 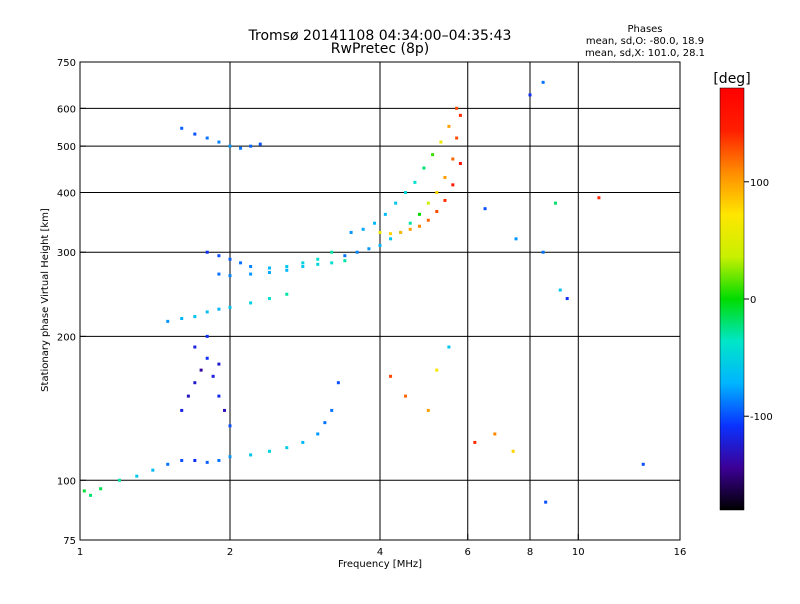 What do you see at coordinates (69, 541) in the screenshot?
I see `y-tick-label: 75` at bounding box center [69, 541].